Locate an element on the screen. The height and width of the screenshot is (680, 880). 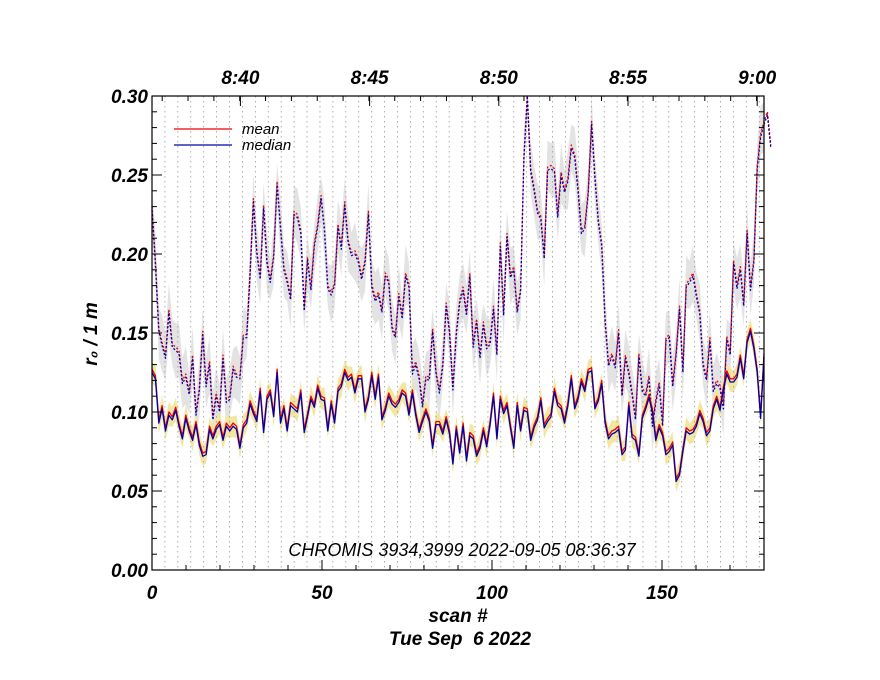
time-tick-label: 8:55 is located at coordinates (628, 78).